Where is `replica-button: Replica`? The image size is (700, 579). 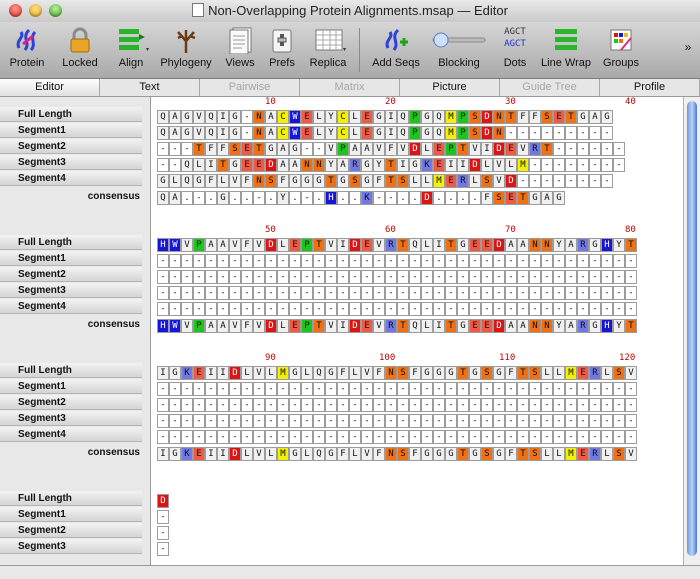 replica-button: Replica is located at coordinates (328, 47).